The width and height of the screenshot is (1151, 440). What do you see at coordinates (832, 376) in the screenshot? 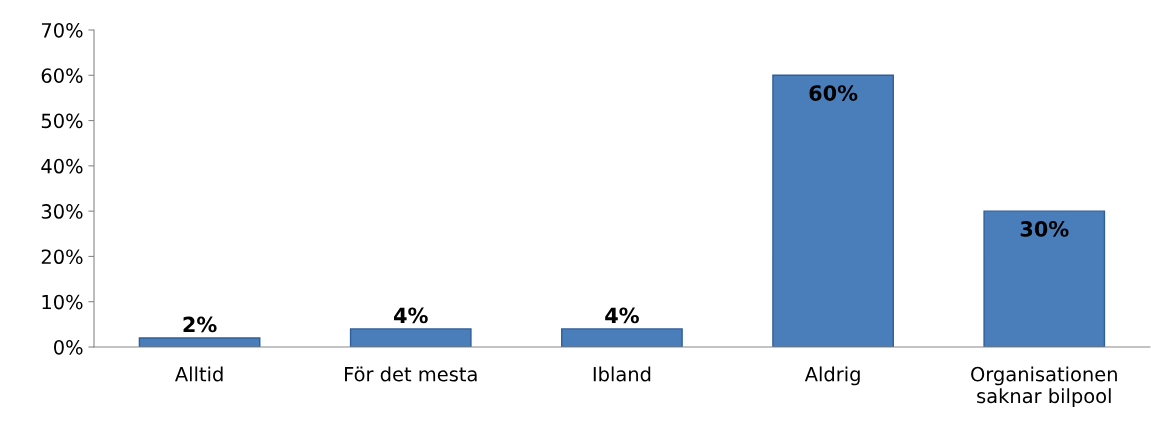
I see `x-tick-label: Aldrig` at bounding box center [832, 376].